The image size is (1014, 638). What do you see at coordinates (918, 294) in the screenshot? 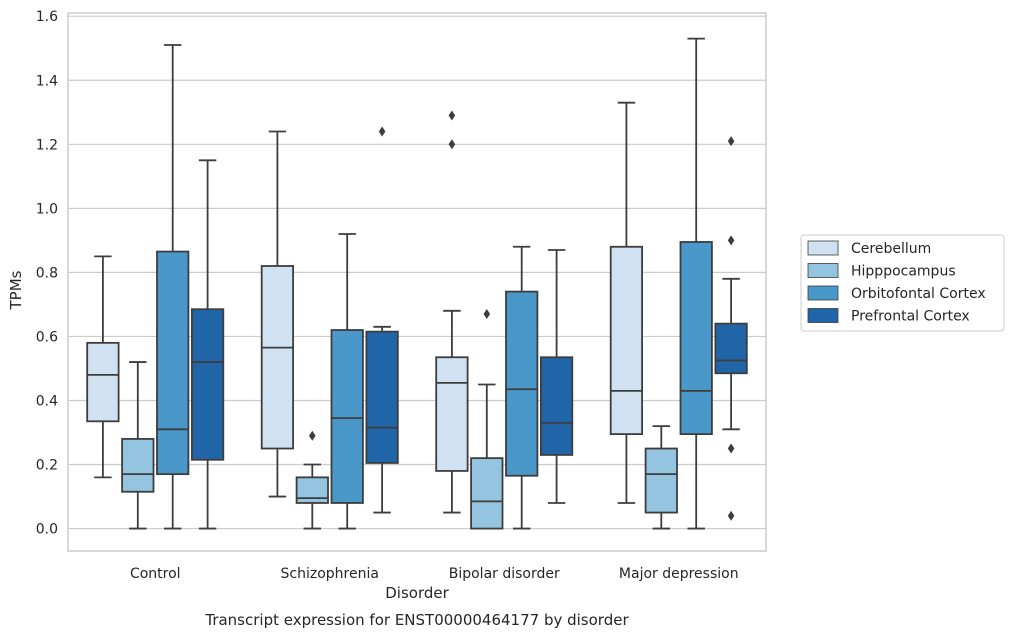
I see `legend-label: Orbitofontal Cortex` at bounding box center [918, 294].